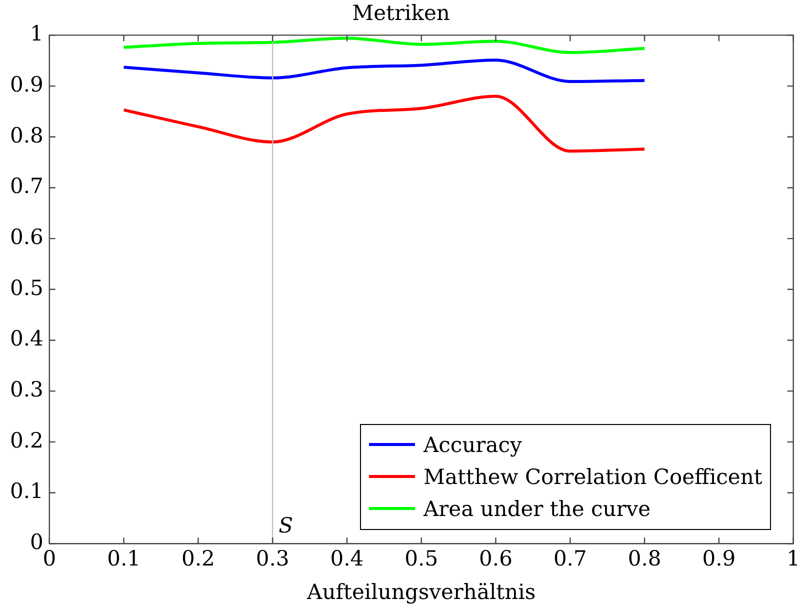  I want to click on y-tick-label: 0.5, so click(27, 288).